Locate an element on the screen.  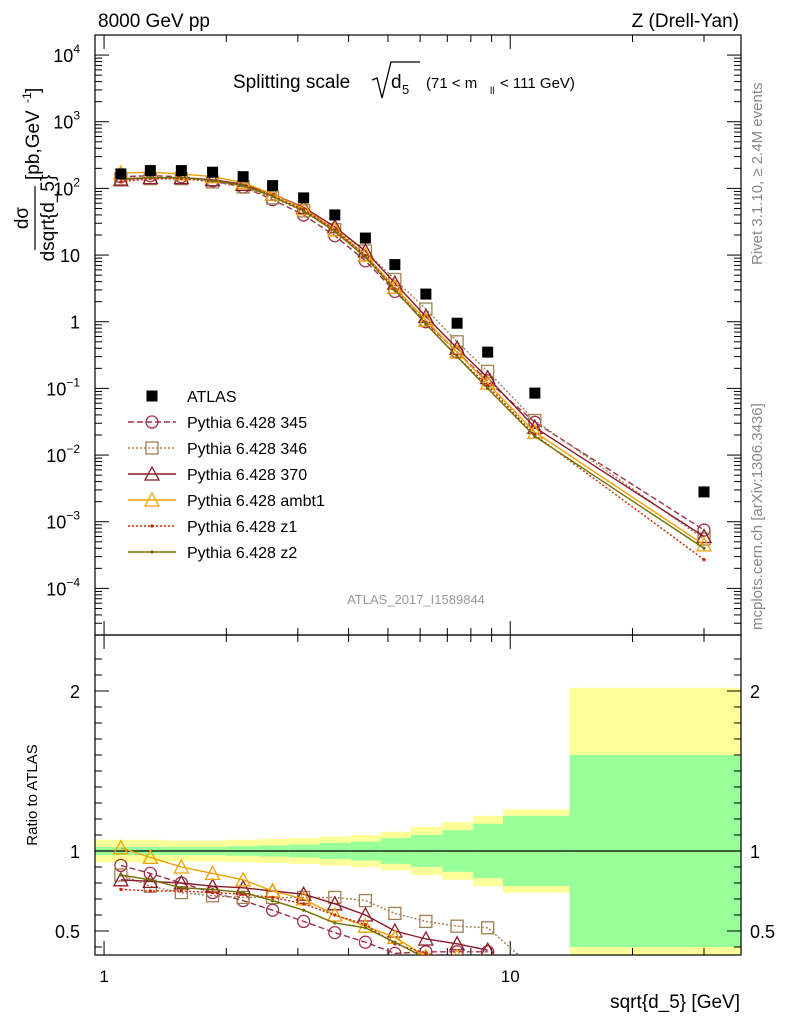
y-tick-label: 10² is located at coordinates (66, 187).